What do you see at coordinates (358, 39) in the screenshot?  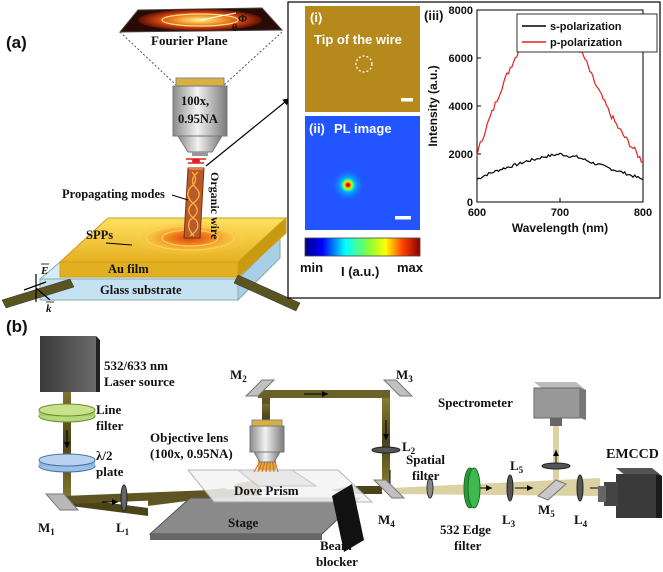 I see `panel-i-title: Tip of the wire` at bounding box center [358, 39].